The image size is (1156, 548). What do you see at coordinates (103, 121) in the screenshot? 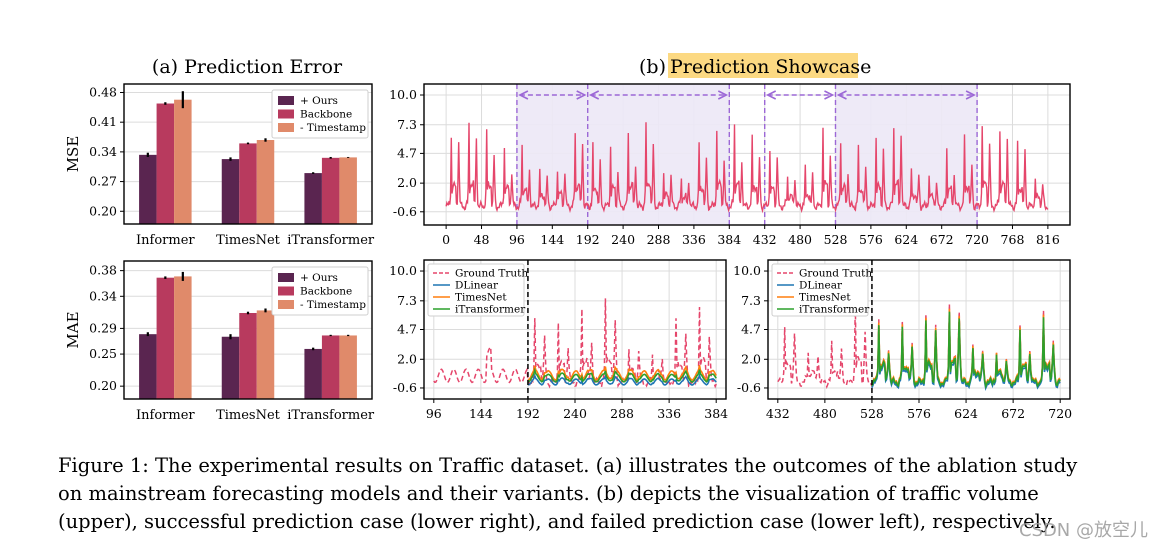
I see `y-tick-label: 0.41` at bounding box center [103, 121].